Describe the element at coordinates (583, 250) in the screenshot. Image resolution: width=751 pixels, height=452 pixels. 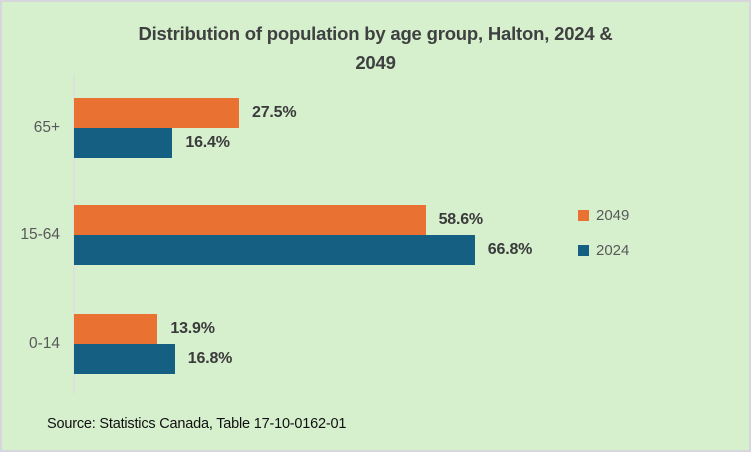
I see `legend-swatch-2024` at that location.